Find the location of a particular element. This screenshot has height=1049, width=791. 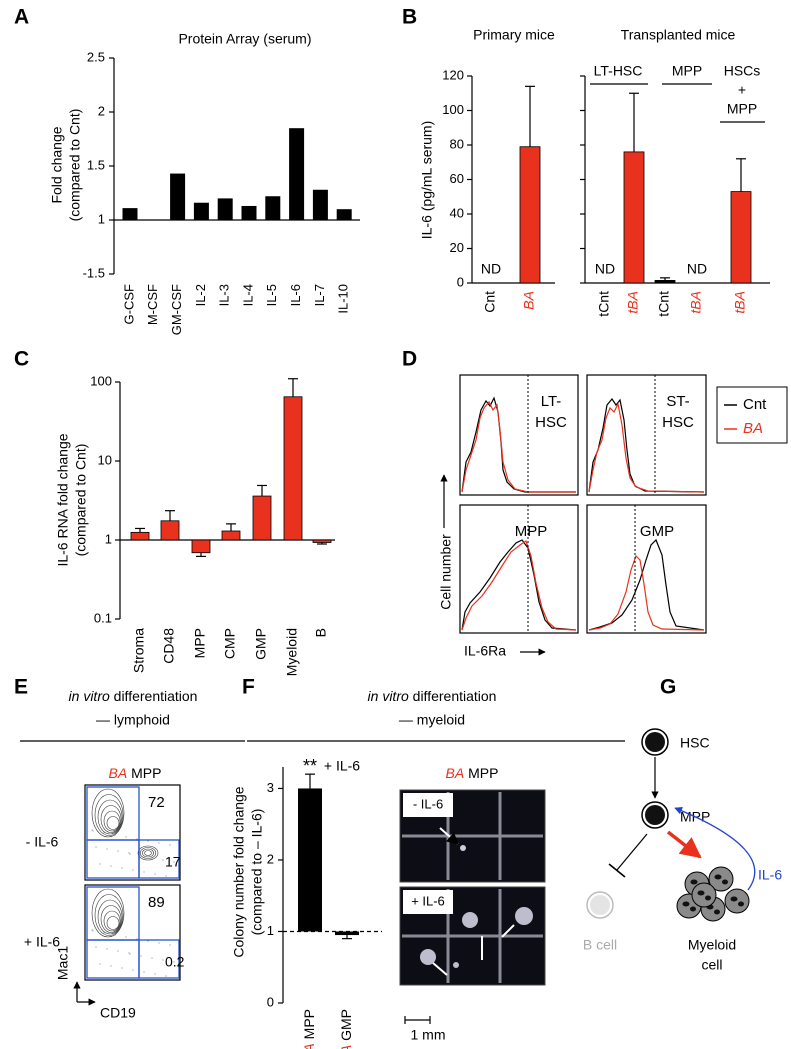

word: GMP is located at coordinates (346, 1027).